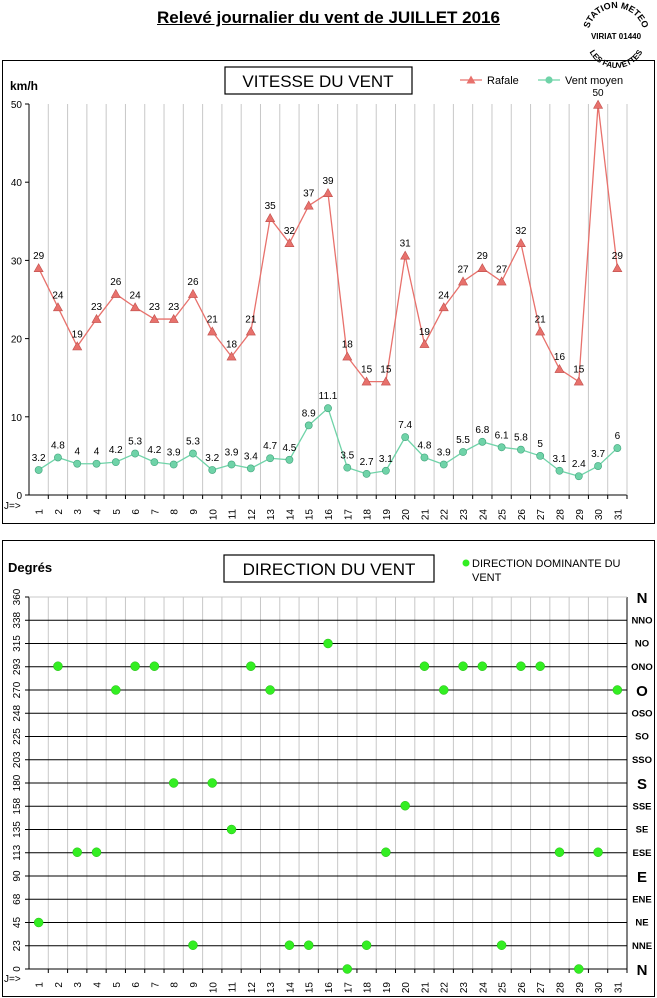  I want to click on dir-y-tick-label: 293, so click(17, 666).